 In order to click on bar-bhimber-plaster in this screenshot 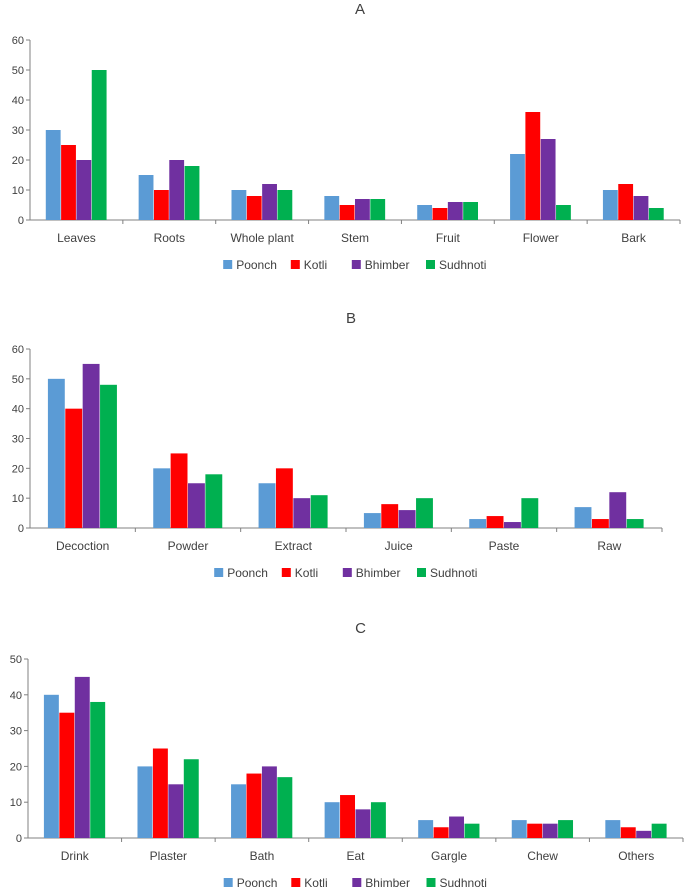, I will do `click(176, 811)`.